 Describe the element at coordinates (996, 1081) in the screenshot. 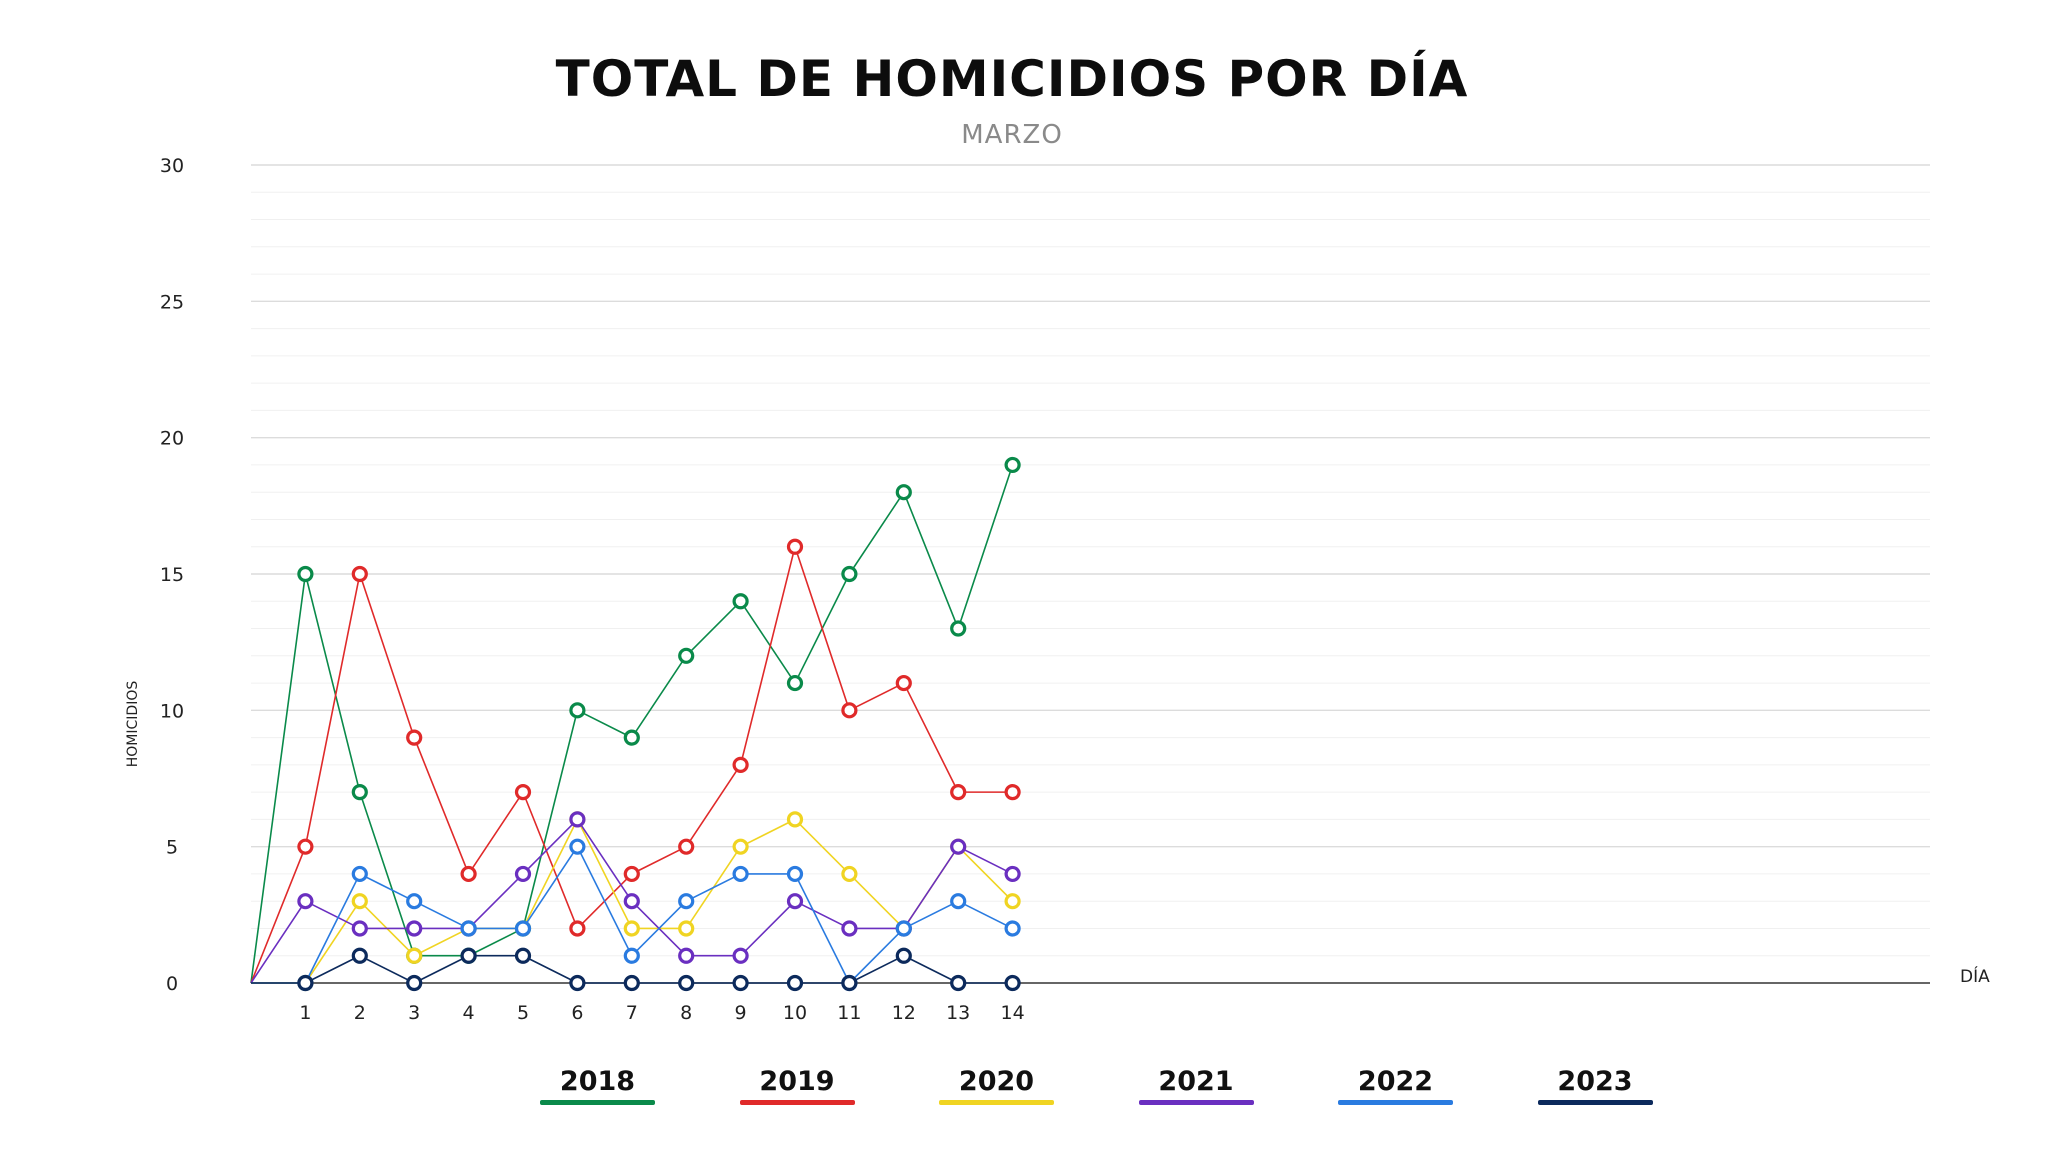

I see `legend-label: 2020` at that location.